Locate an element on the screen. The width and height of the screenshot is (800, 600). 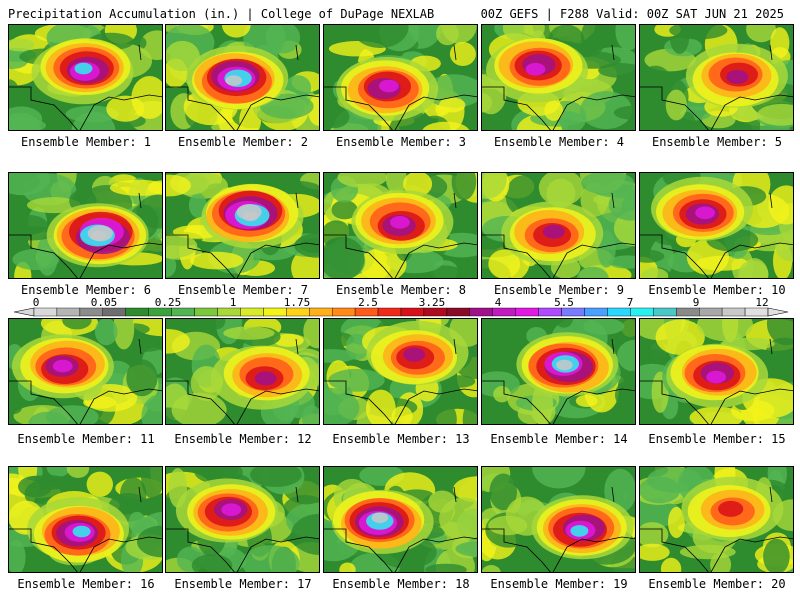
member-label: Ensemble Member: 1 is located at coordinates (86, 142).